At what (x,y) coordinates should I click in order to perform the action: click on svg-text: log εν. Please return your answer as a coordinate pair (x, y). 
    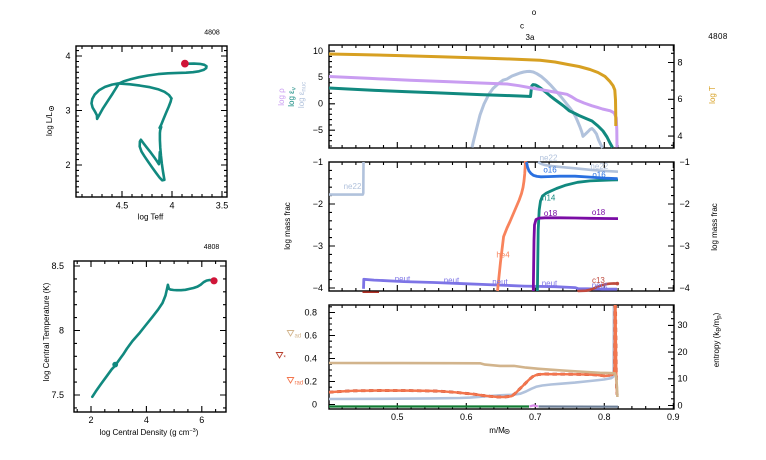
    Looking at the image, I should click on (292, 96).